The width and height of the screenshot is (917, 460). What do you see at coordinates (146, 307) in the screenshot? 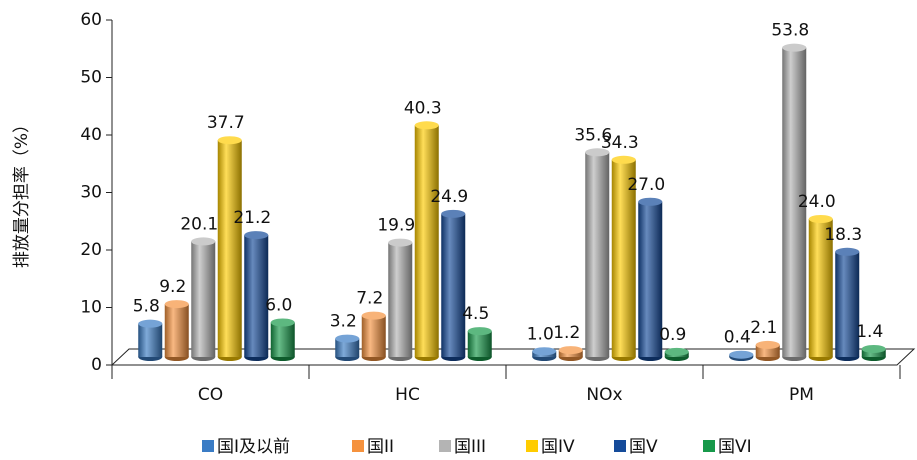
I see `data-label: 5.8` at bounding box center [146, 307].